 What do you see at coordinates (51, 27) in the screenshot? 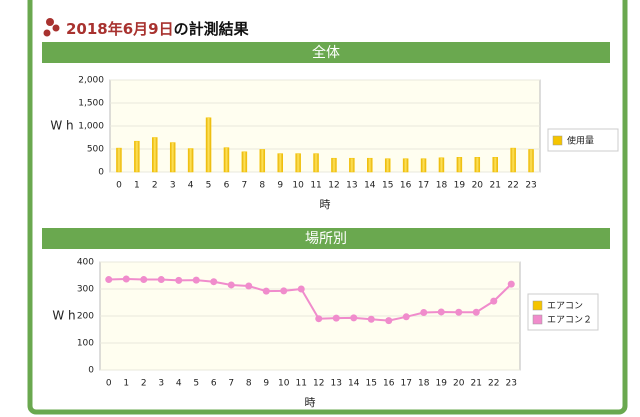
I see `header-icon` at bounding box center [51, 27].